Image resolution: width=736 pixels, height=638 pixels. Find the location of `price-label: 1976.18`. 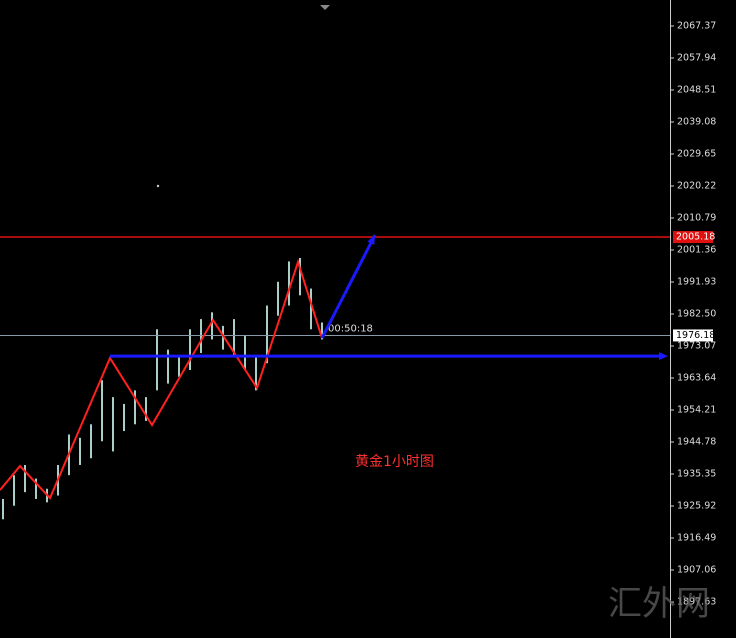

price-label: 1976.18 is located at coordinates (695, 335).